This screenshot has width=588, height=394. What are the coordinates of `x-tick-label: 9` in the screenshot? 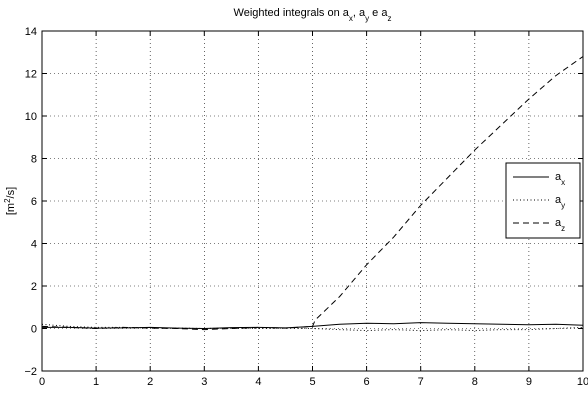 It's located at (529, 382).